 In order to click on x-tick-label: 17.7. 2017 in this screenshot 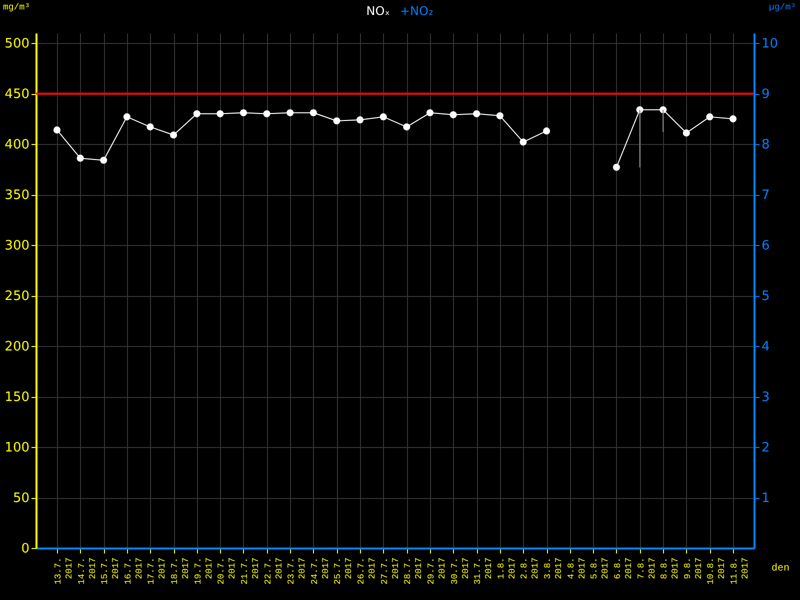, I will do `click(157, 571)`.